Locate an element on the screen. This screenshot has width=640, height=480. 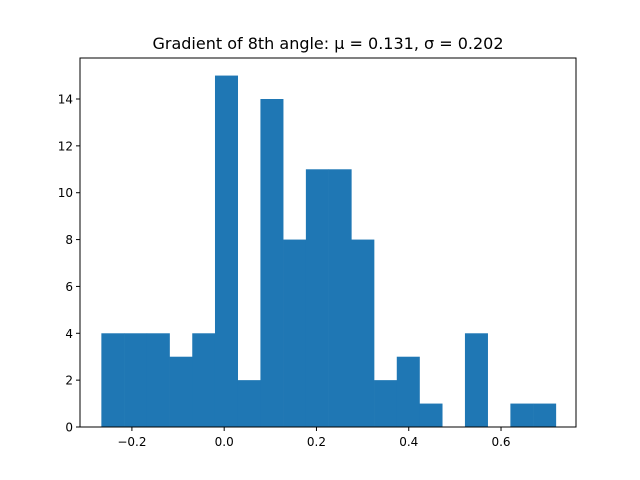
y-tick-label: 6 is located at coordinates (69, 287).